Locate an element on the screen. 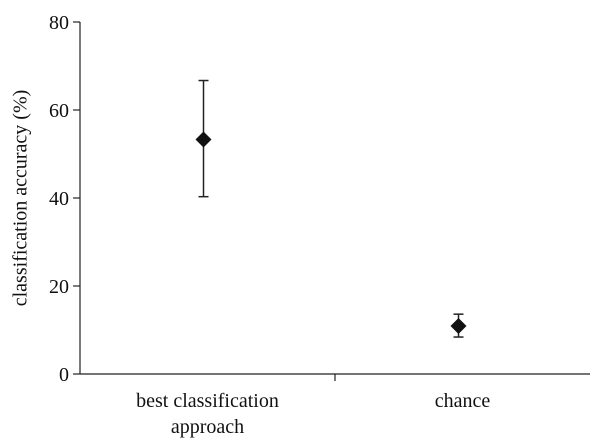  x-category-label: chance is located at coordinates (463, 401).